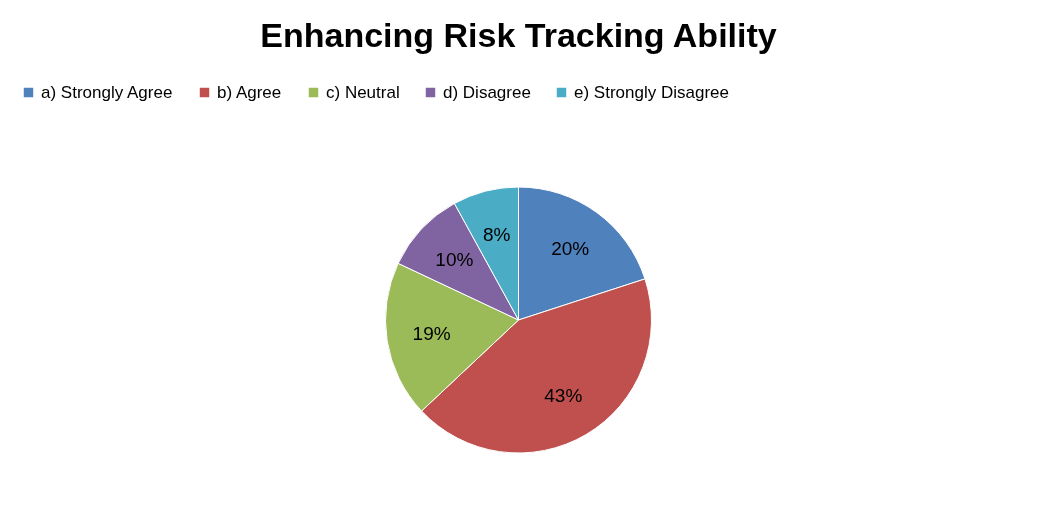  I want to click on data-label: 43%, so click(563, 395).